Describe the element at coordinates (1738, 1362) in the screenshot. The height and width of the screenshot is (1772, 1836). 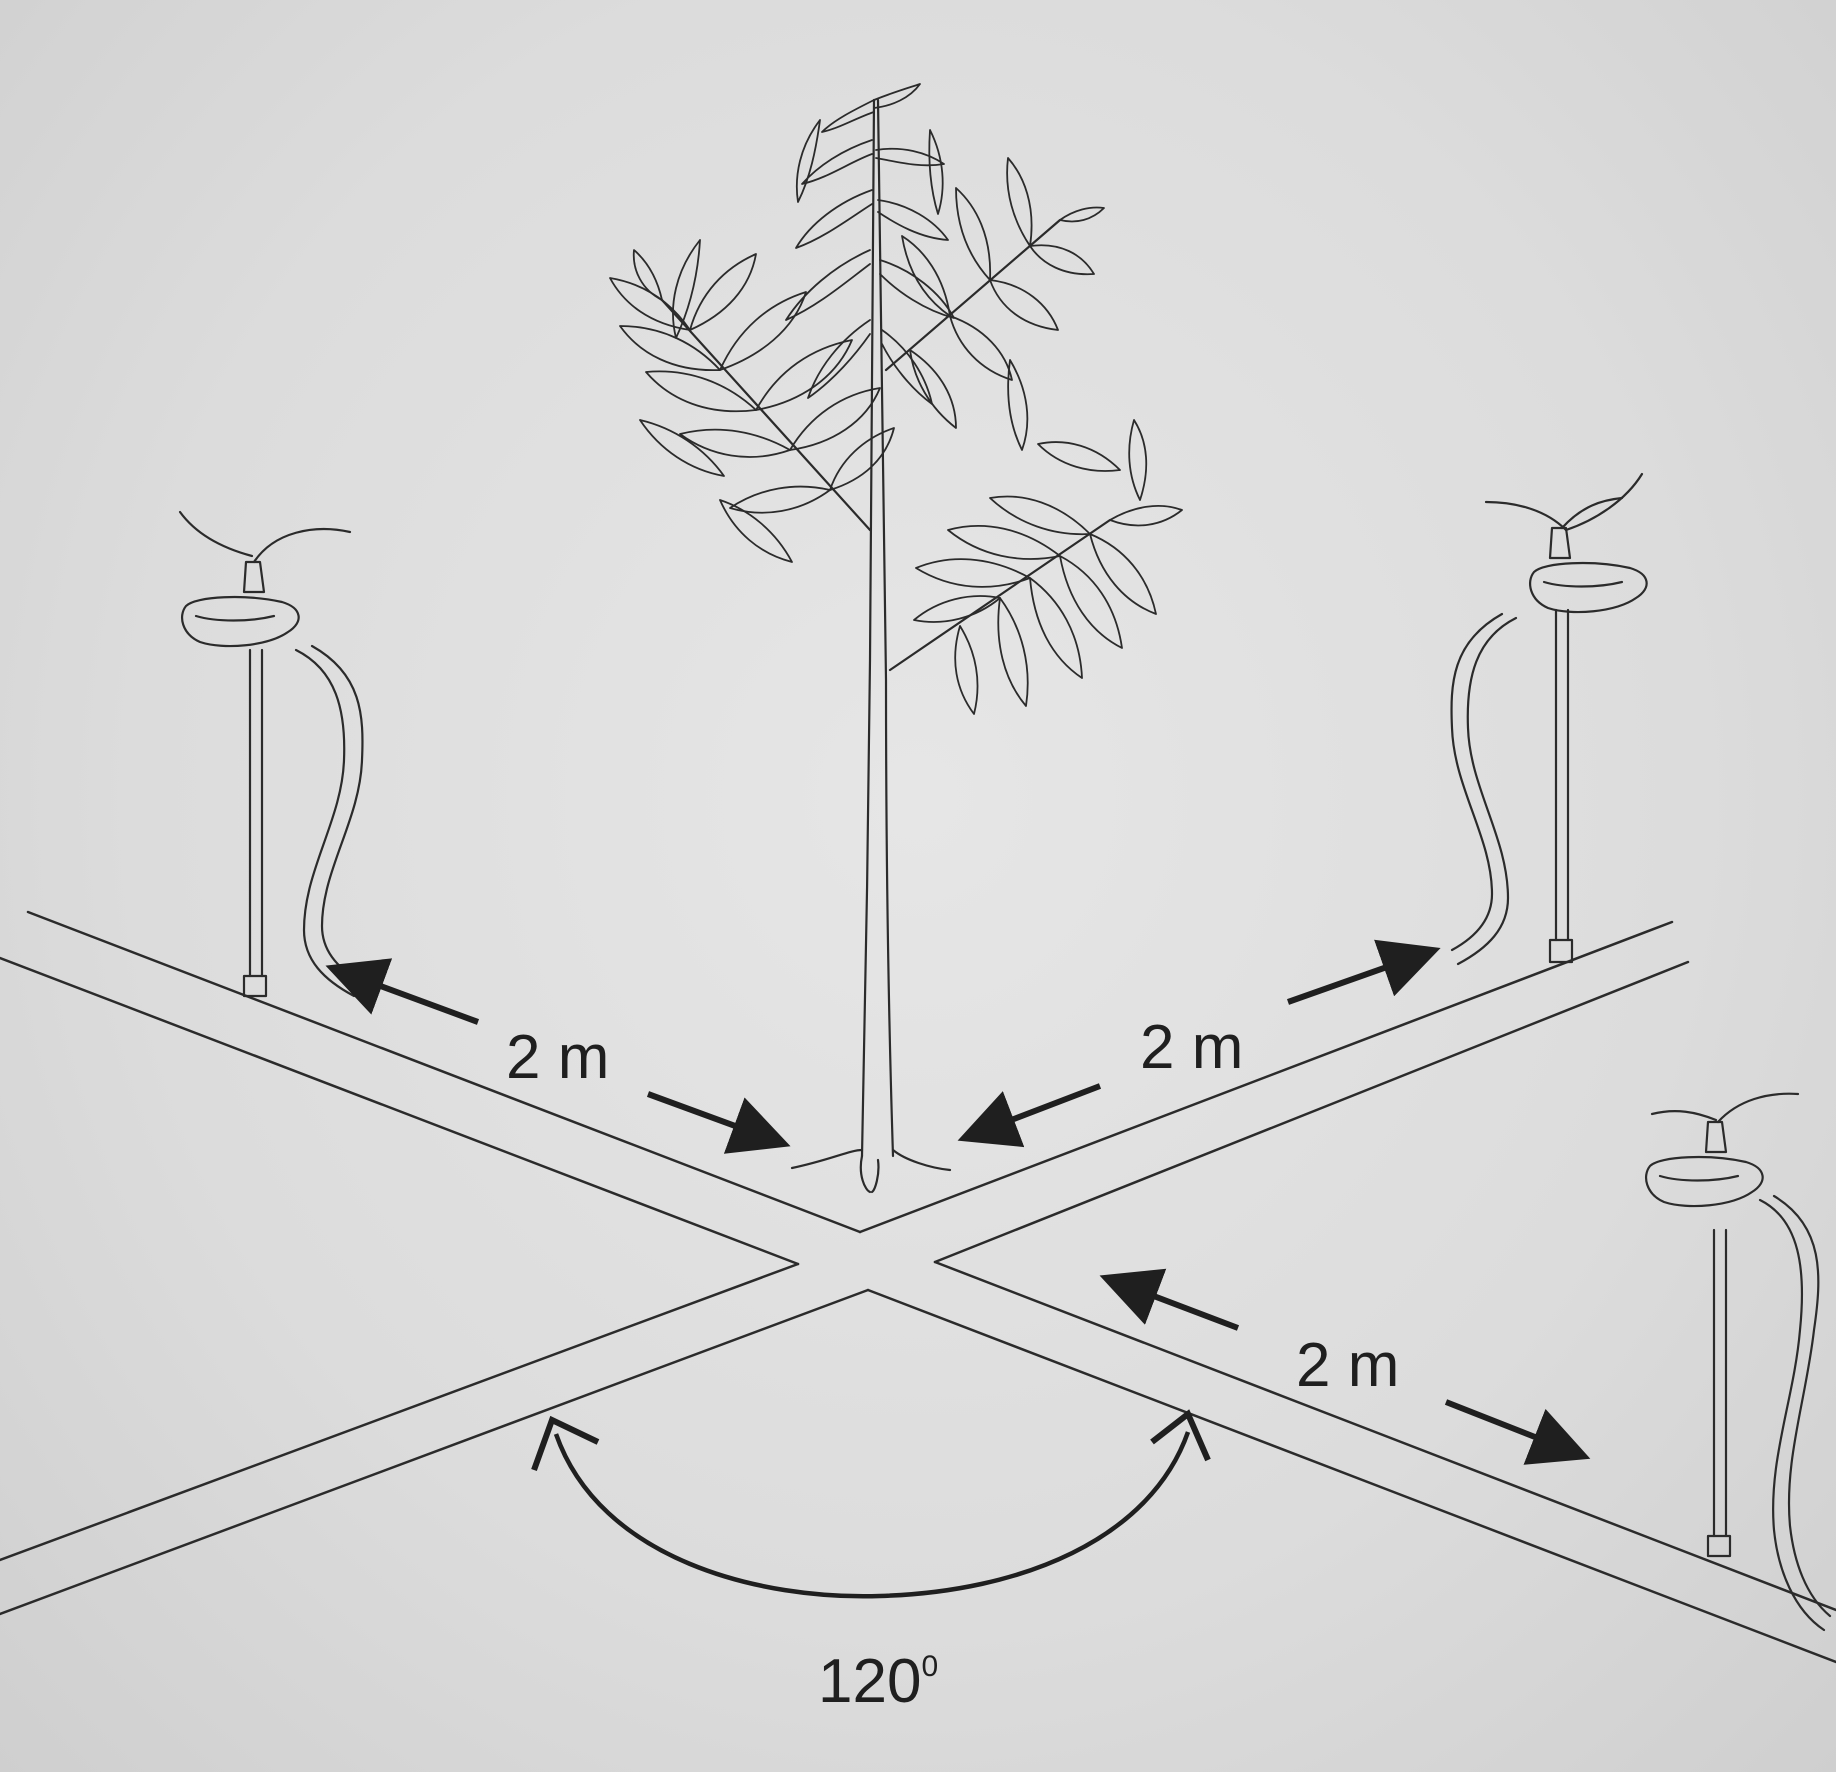
I see `sprinkler-right-bottom` at that location.